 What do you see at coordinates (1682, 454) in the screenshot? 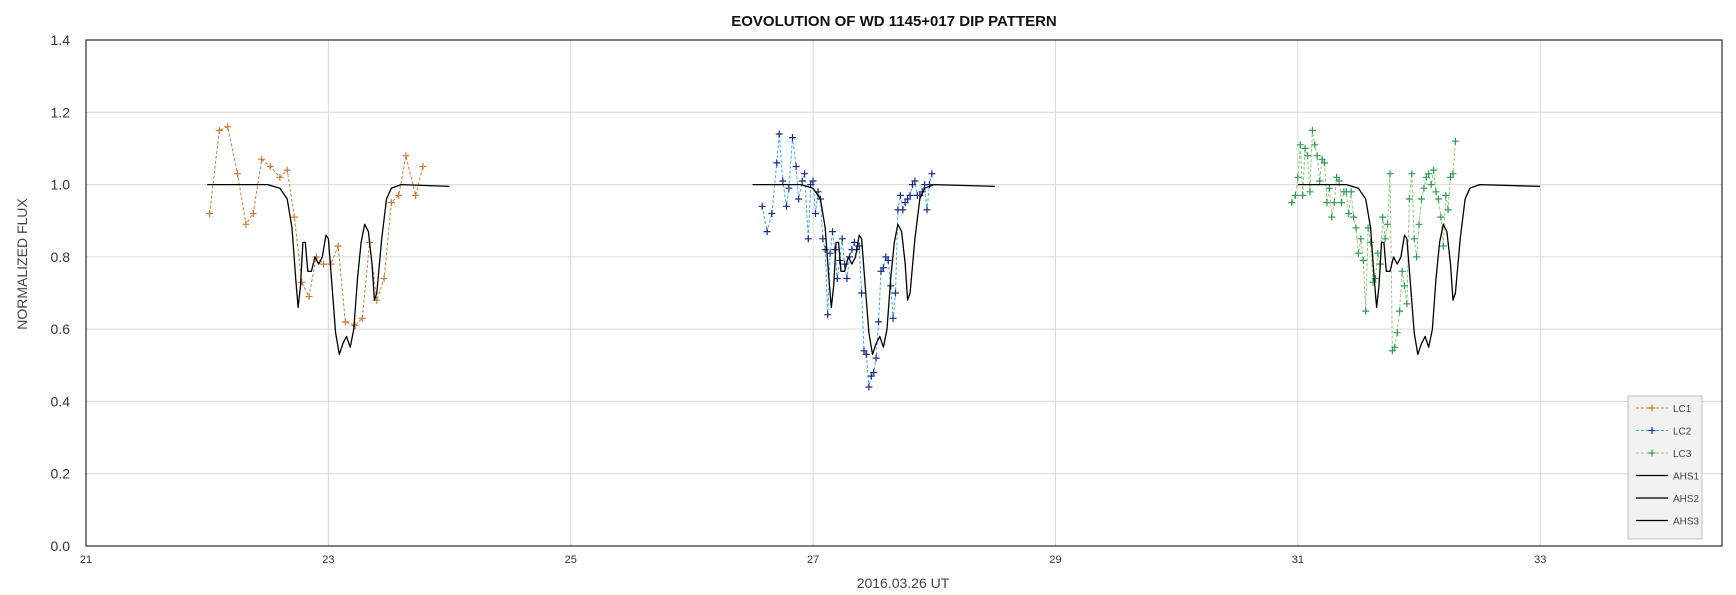
I see `legend-label: LC3` at bounding box center [1682, 454].